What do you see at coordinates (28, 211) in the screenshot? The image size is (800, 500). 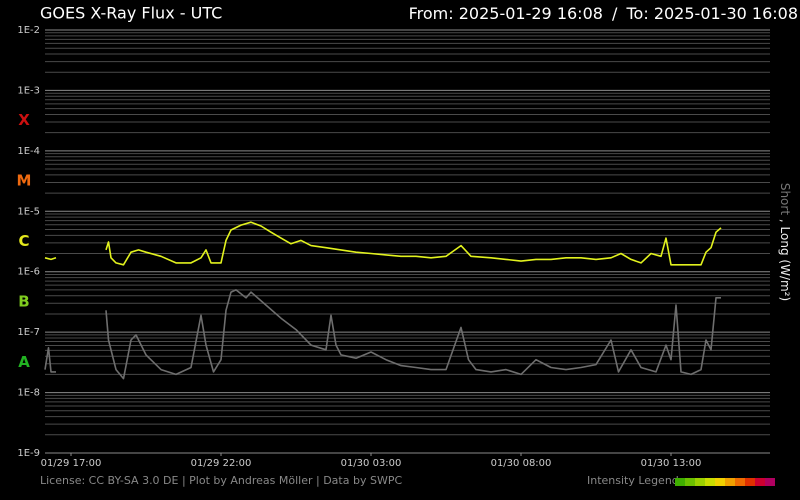 I see `y-tick-label: 1E-5` at bounding box center [28, 211].